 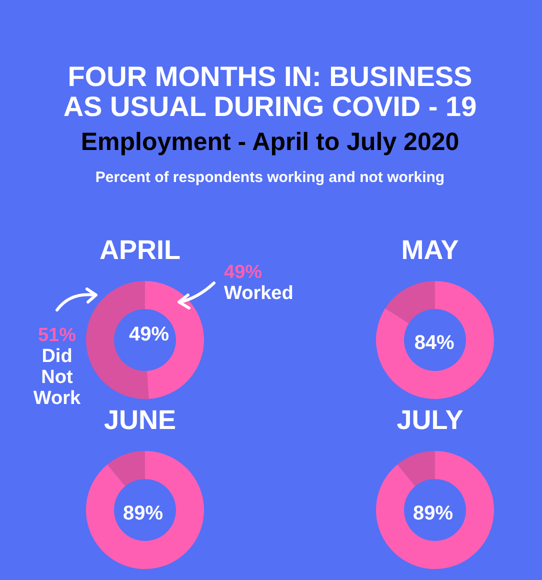 What do you see at coordinates (270, 142) in the screenshot?
I see `text: Employment - April to July 2020` at bounding box center [270, 142].